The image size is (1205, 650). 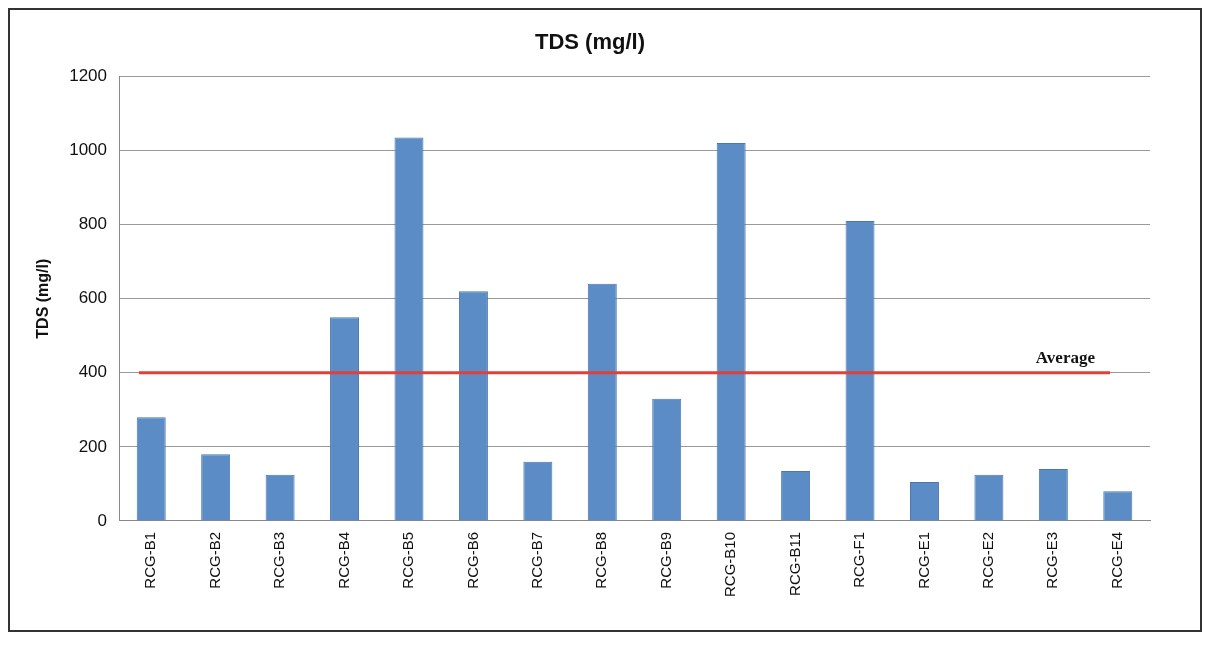 What do you see at coordinates (730, 564) in the screenshot?
I see `x-tick-label: RCG-B10` at bounding box center [730, 564].